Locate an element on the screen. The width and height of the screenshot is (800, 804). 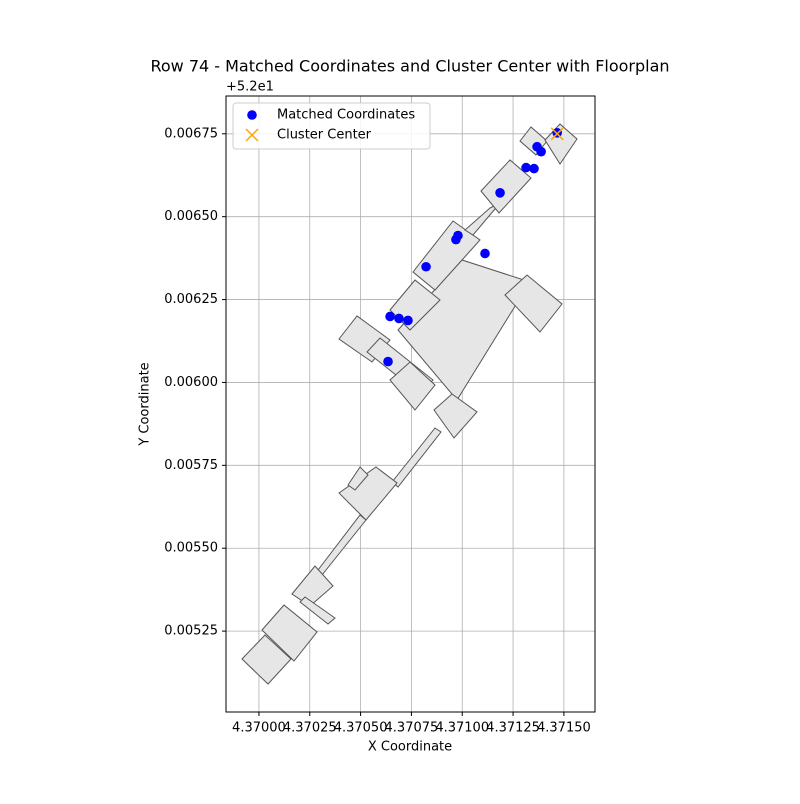
legend: Matched Coordinates Cluster Center is located at coordinates (331, 126).